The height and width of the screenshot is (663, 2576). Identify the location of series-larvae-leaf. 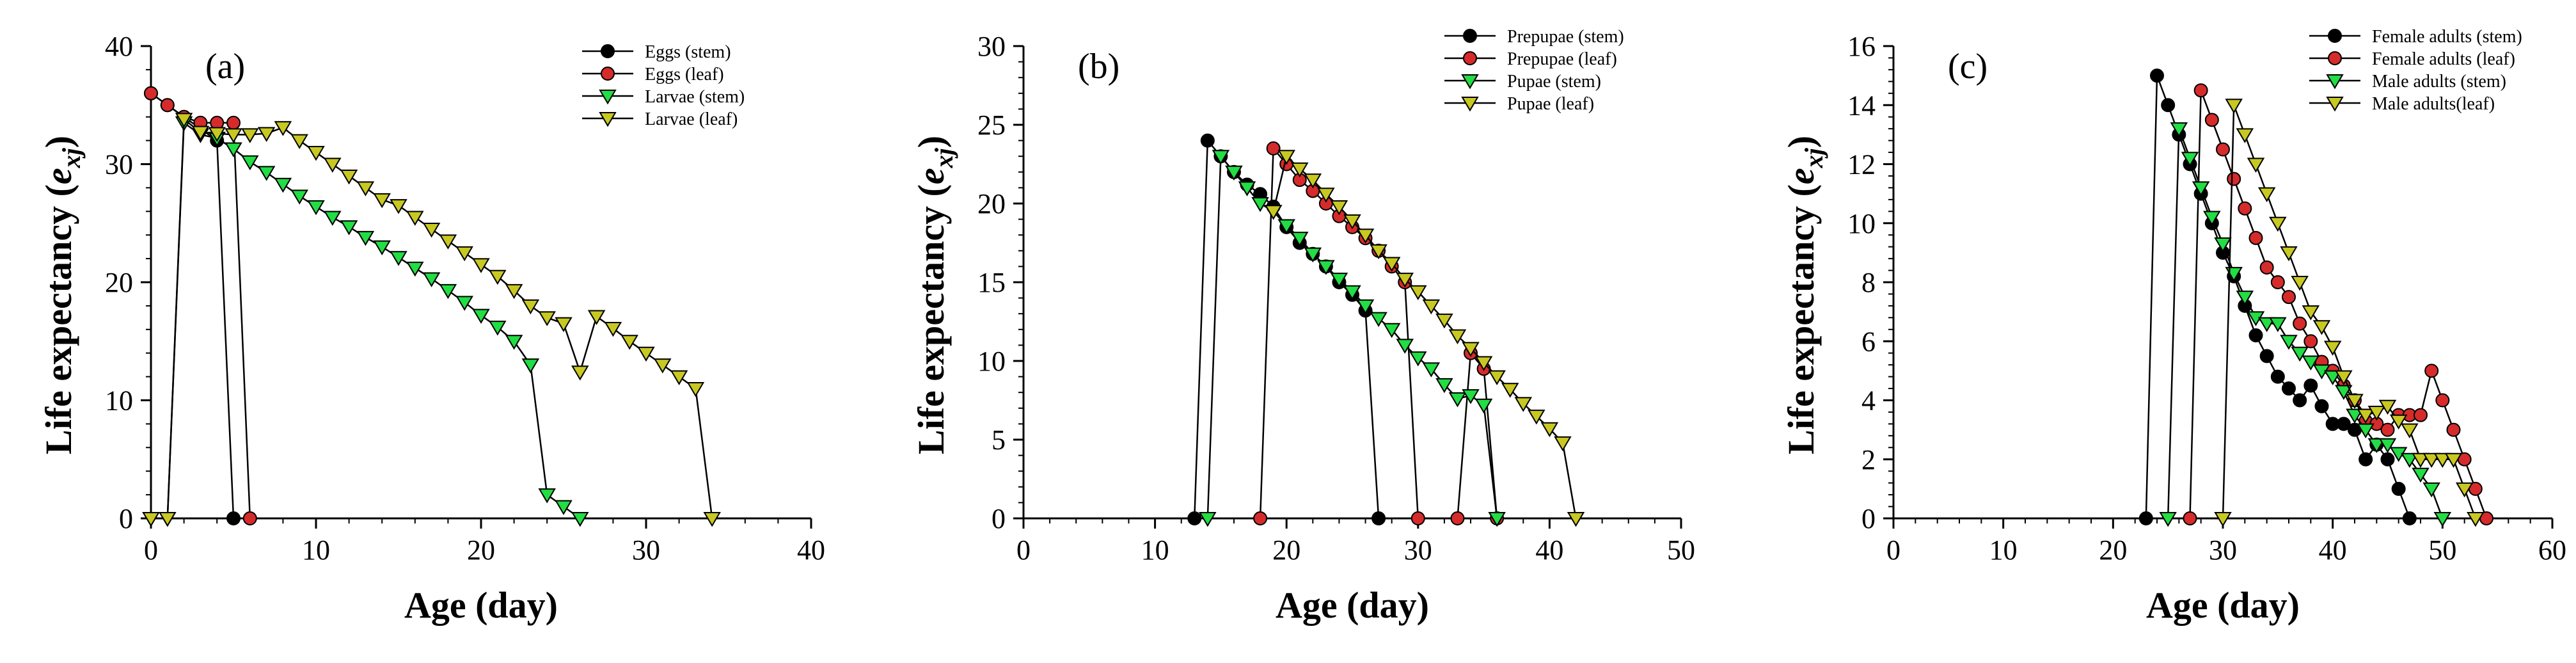
(431, 320).